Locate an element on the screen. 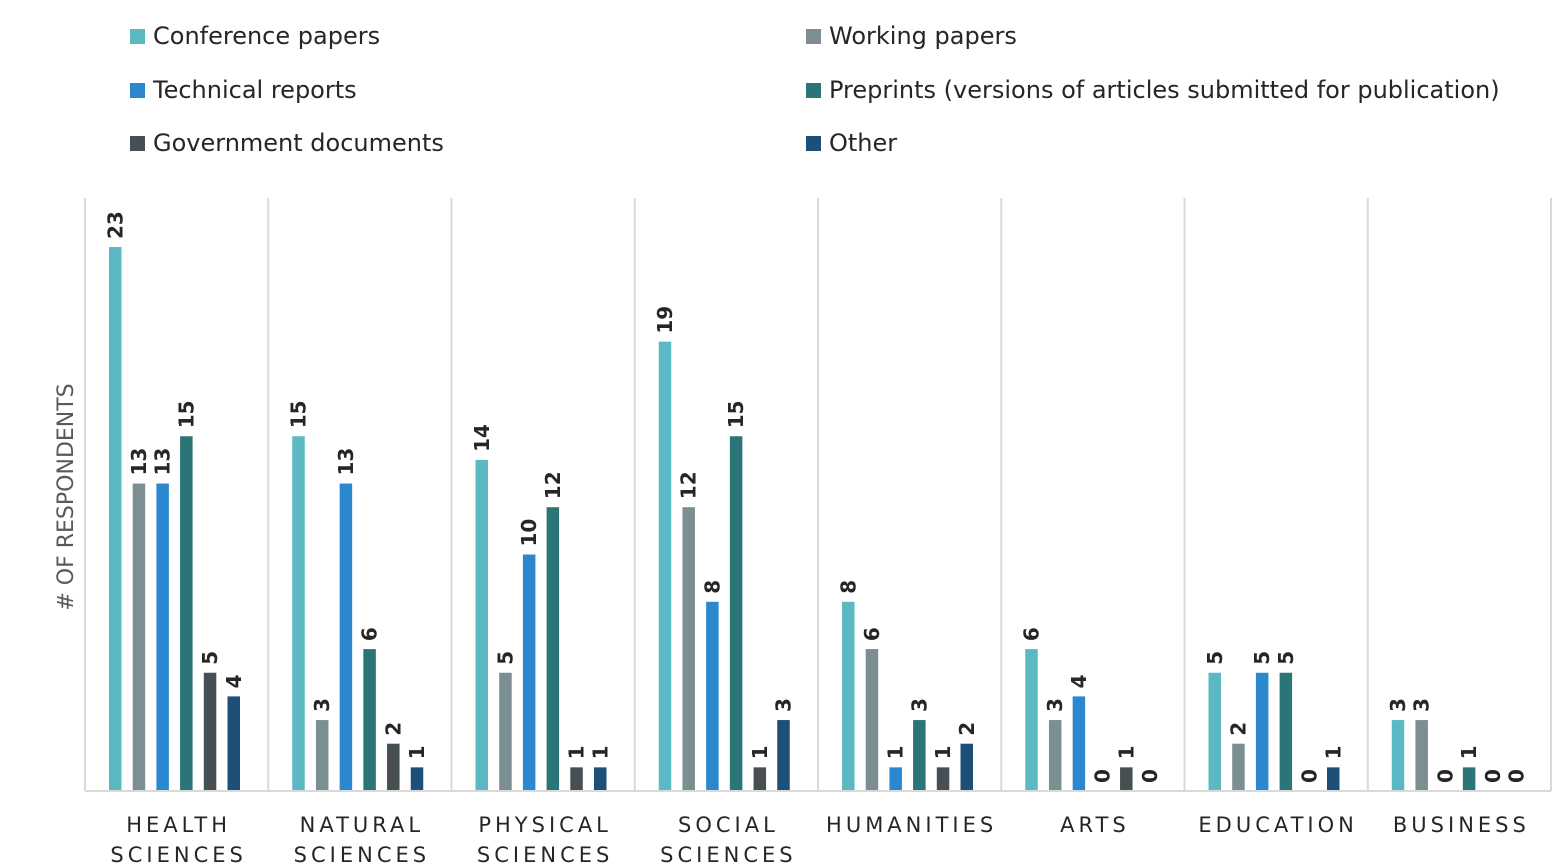  category-label-social-sciences: SOCIAL is located at coordinates (728, 825).